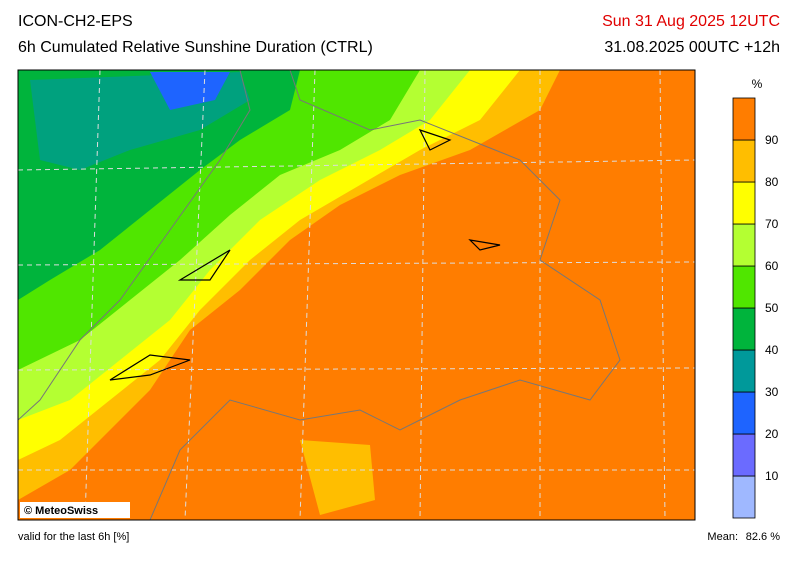 This screenshot has height=566, width=800. What do you see at coordinates (772, 224) in the screenshot?
I see `colorbar-label: 70` at bounding box center [772, 224].